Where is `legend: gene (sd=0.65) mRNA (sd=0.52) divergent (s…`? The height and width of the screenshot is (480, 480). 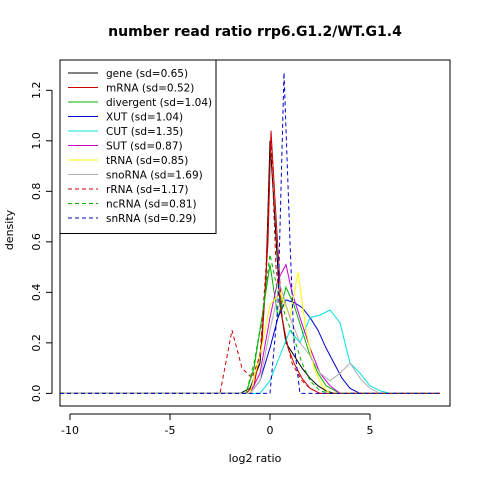
legend: gene (sd=0.65) mRNA (sd=0.52) divergent (s… is located at coordinates (138, 146).